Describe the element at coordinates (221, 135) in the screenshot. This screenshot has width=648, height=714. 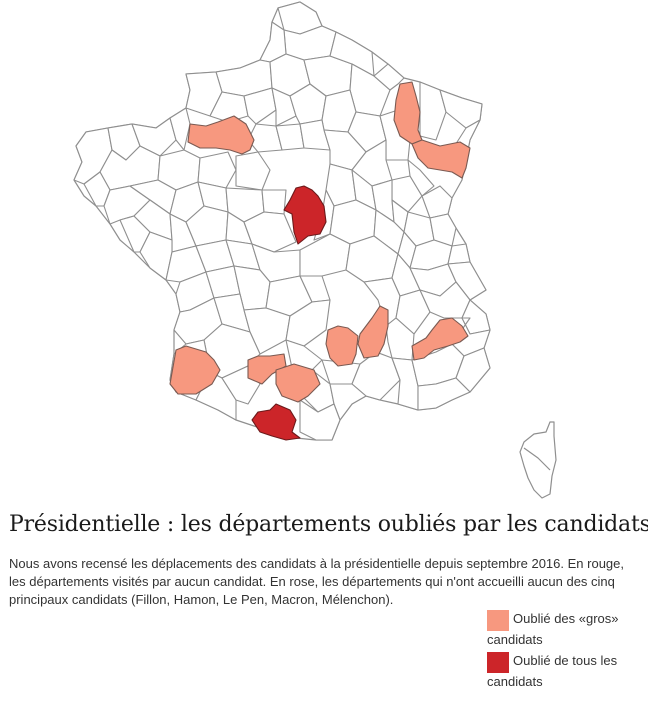
I see `dept-orne` at that location.